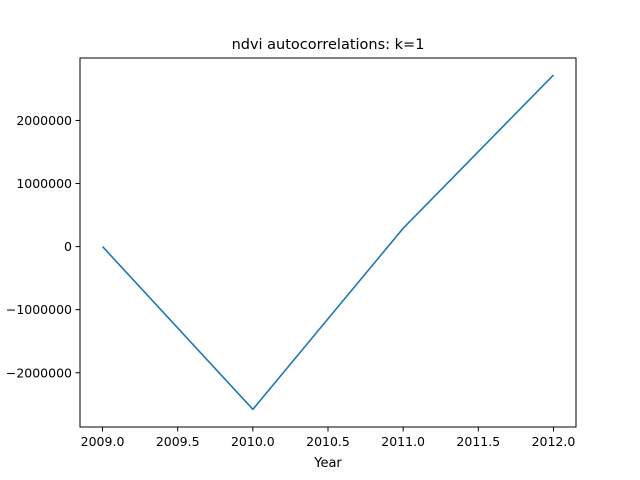 The width and height of the screenshot is (640, 480). I want to click on x-tick-label: 2011.5, so click(478, 441).